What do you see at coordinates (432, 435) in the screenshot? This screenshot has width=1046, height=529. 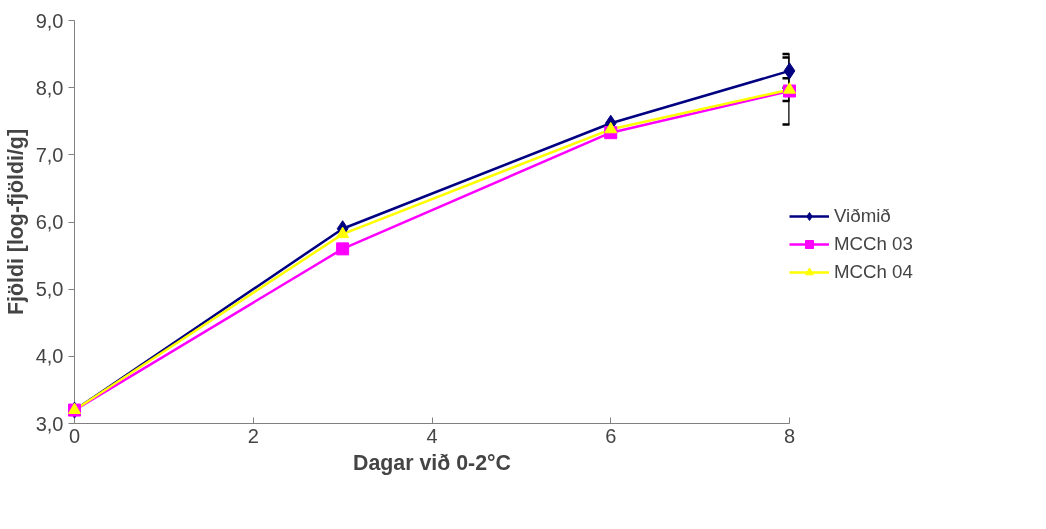 I see `x-tick-label: 4` at bounding box center [432, 435].